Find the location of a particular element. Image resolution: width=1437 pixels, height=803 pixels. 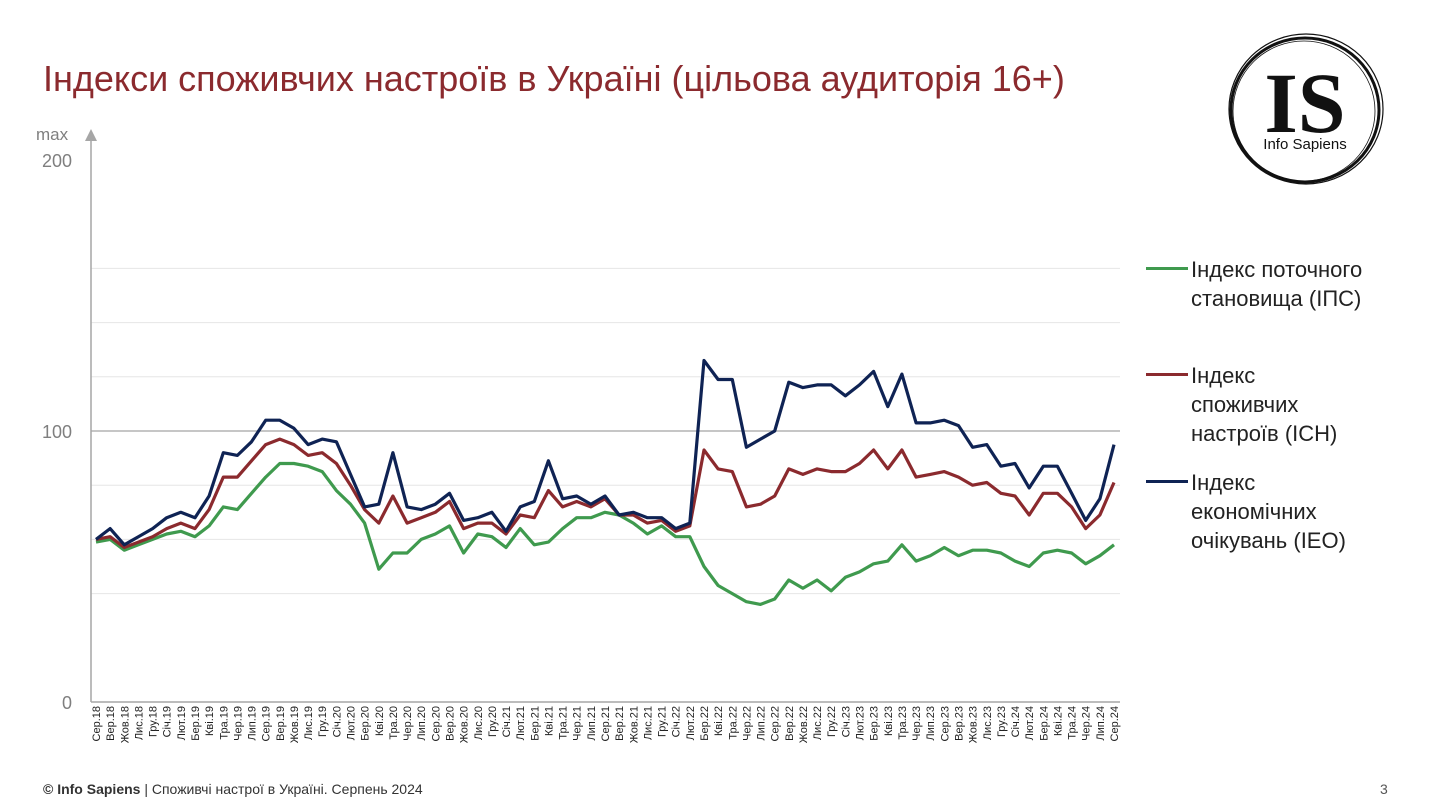

x-tick-label: Лют.20 is located at coordinates (352, 723).